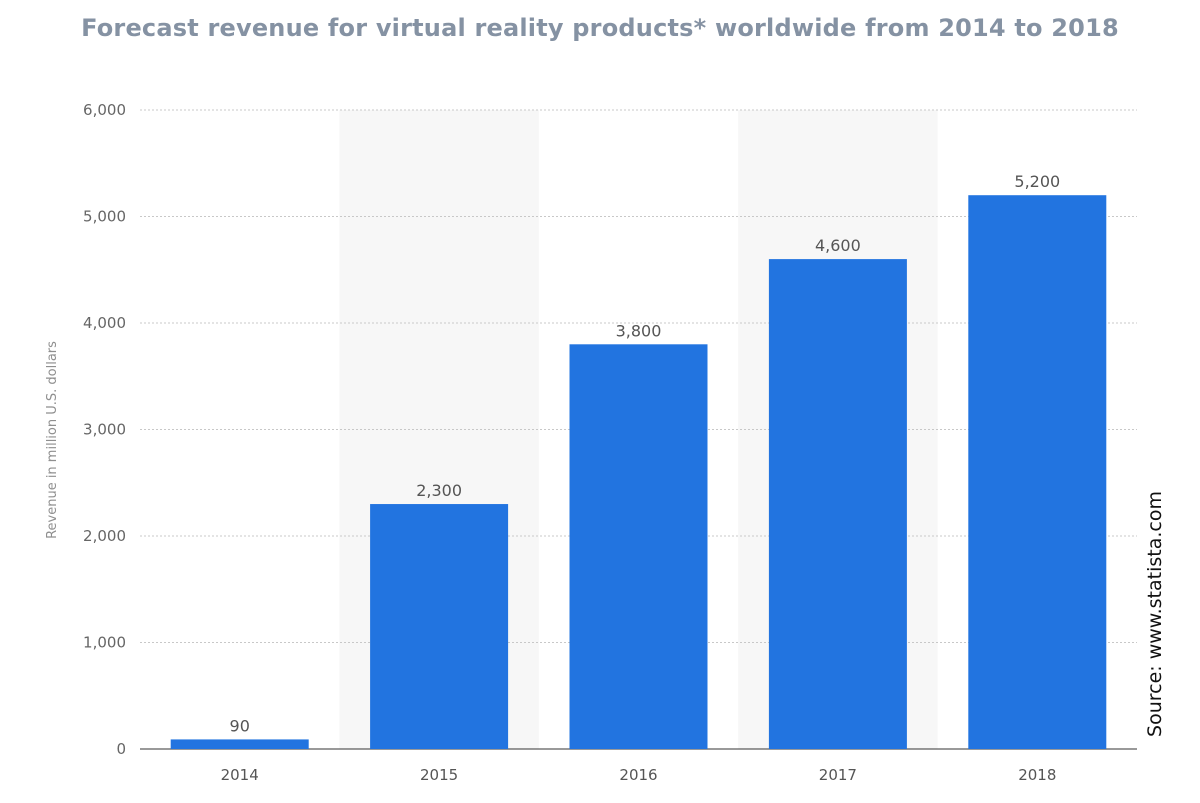 The width and height of the screenshot is (1200, 803). What do you see at coordinates (121, 749) in the screenshot?
I see `y-tick-label: 0` at bounding box center [121, 749].